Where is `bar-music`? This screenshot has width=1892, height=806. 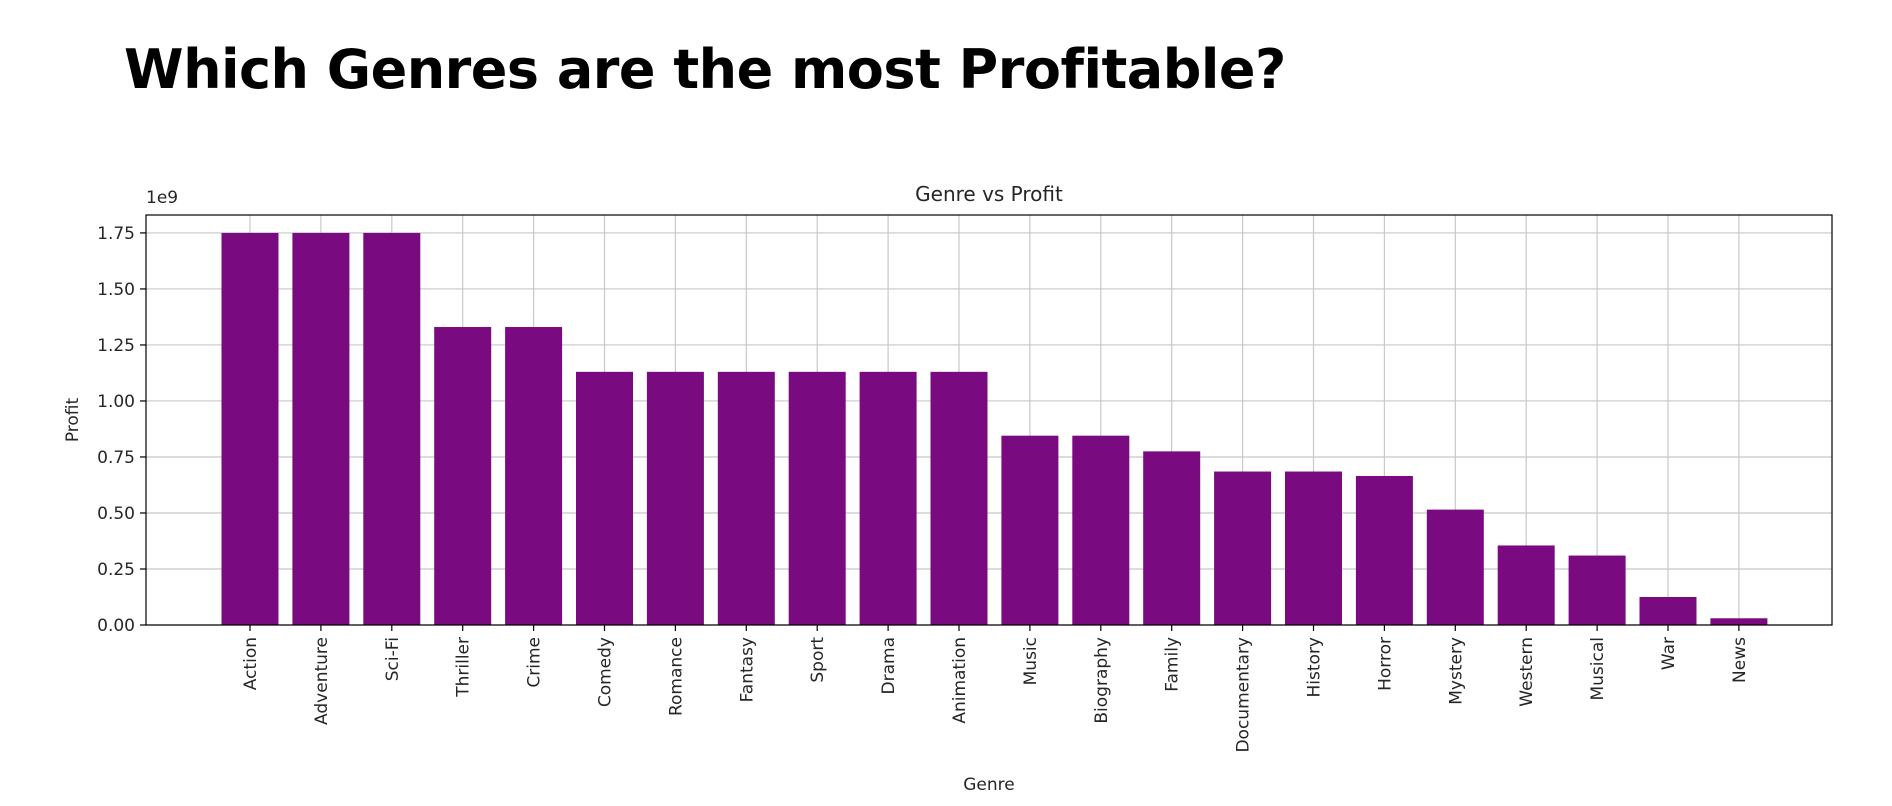
bar-music is located at coordinates (1030, 530).